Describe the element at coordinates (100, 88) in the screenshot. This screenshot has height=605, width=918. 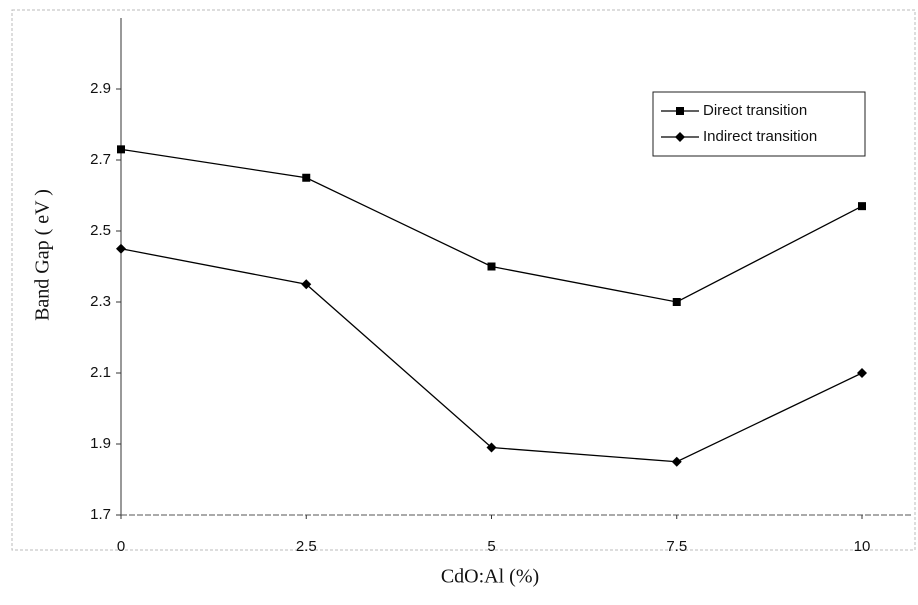
I see `y-tick-label: 2.9` at that location.